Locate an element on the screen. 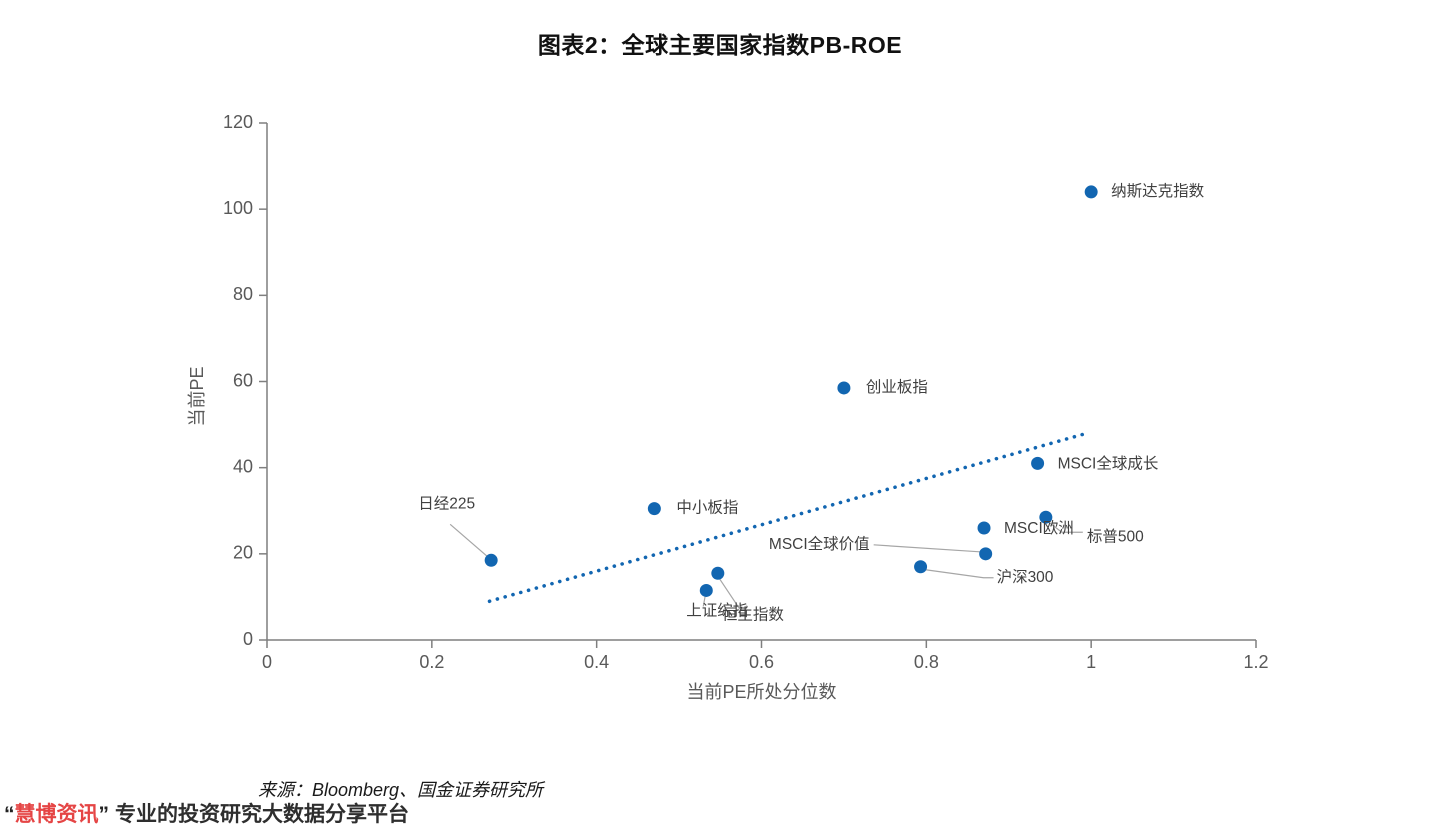 The width and height of the screenshot is (1440, 826). x-tick-label: 0.4 is located at coordinates (596, 662).